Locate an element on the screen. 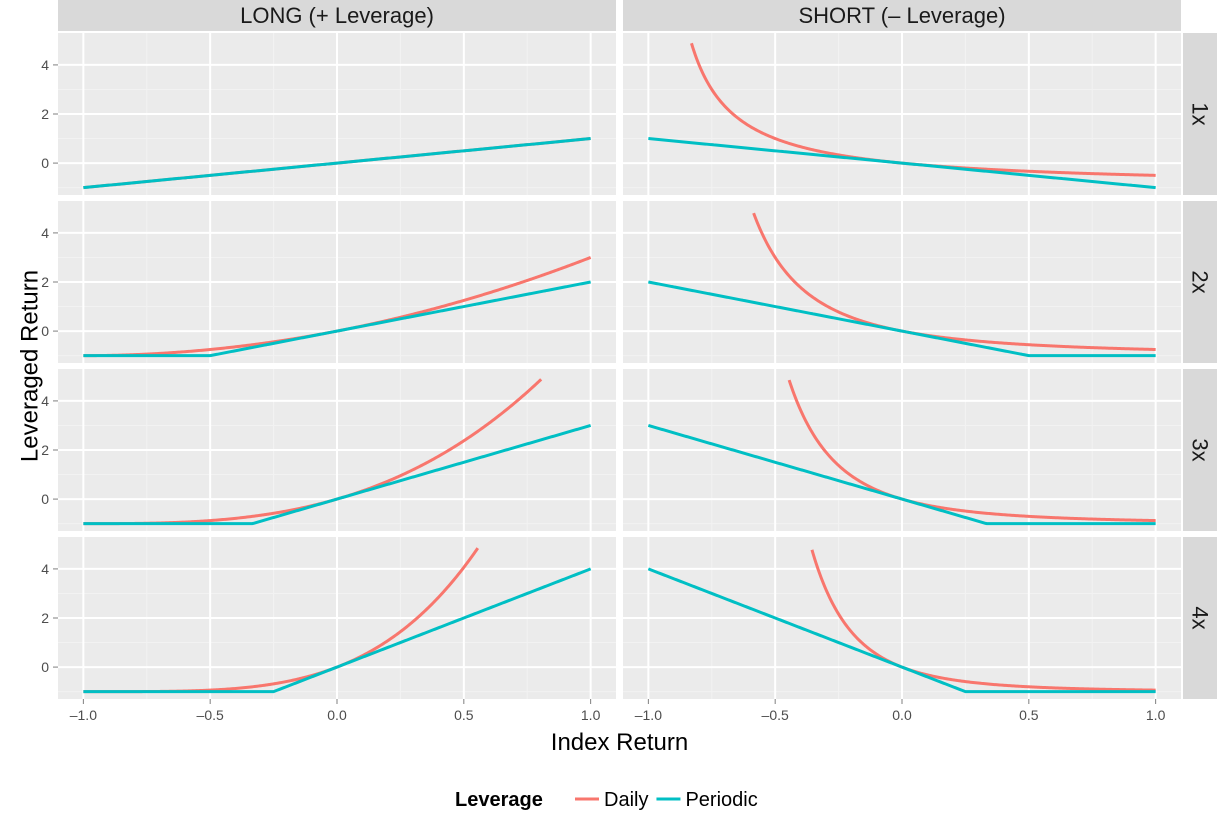 The width and height of the screenshot is (1217, 818). row-strip-label: 3x is located at coordinates (1200, 449).